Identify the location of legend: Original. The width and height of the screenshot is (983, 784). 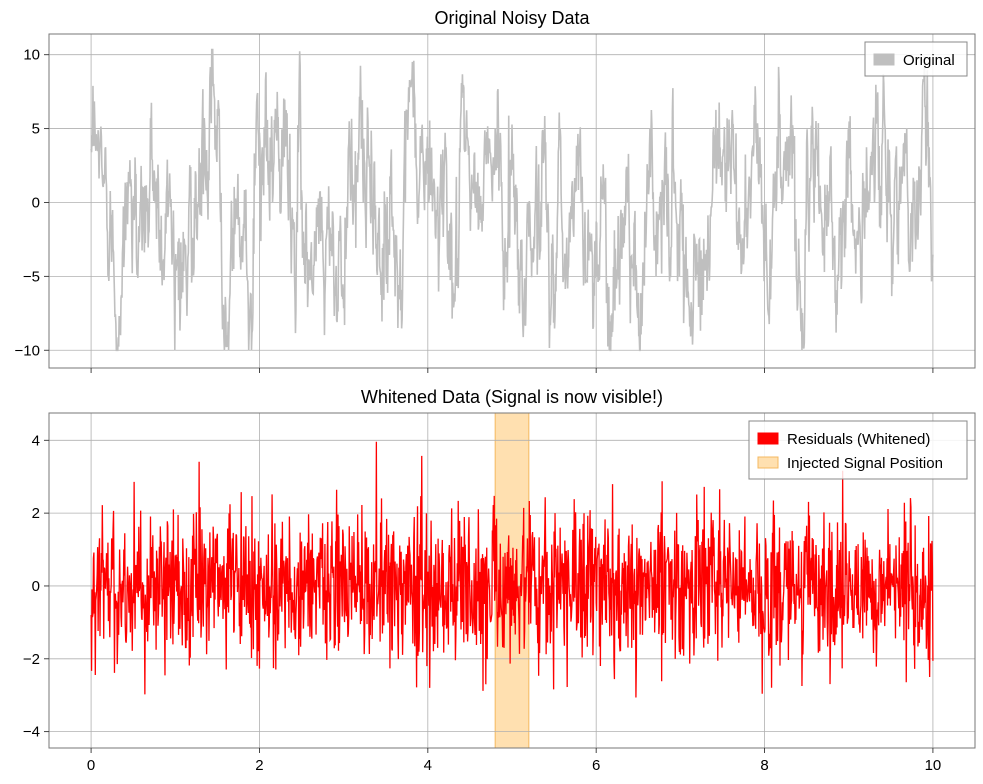
(916, 59).